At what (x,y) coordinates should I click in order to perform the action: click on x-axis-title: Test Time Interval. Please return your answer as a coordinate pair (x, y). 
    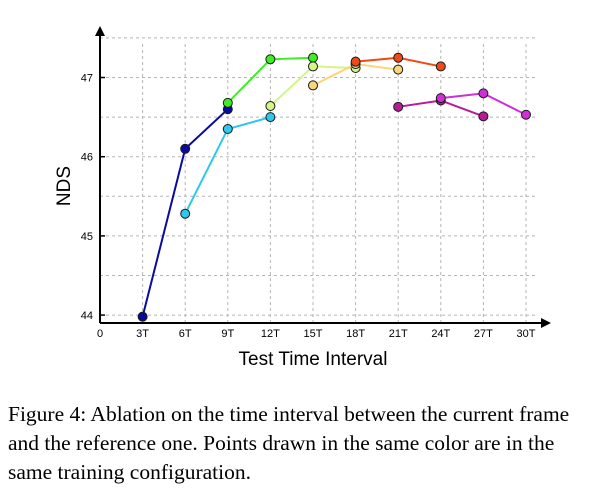
    Looking at the image, I should click on (313, 359).